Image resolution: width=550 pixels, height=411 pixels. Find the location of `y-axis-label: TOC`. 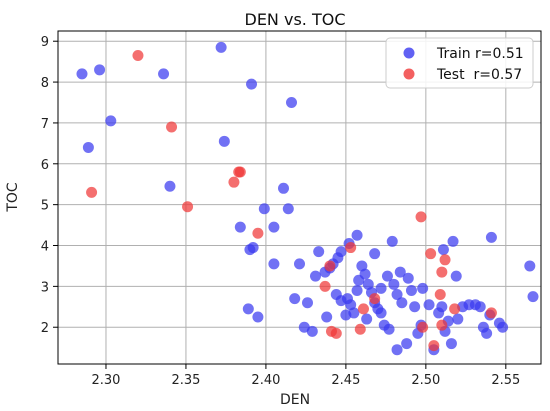

y-axis-label: TOC is located at coordinates (13, 197).